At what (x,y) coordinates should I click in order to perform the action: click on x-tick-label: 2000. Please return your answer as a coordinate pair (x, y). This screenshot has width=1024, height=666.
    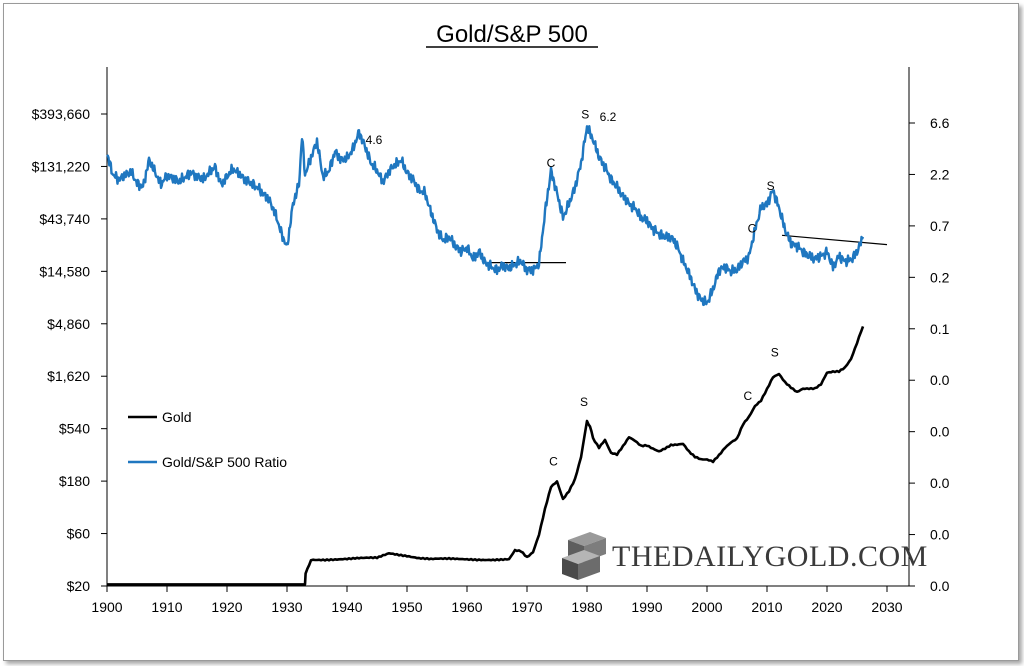
    Looking at the image, I should click on (706, 607).